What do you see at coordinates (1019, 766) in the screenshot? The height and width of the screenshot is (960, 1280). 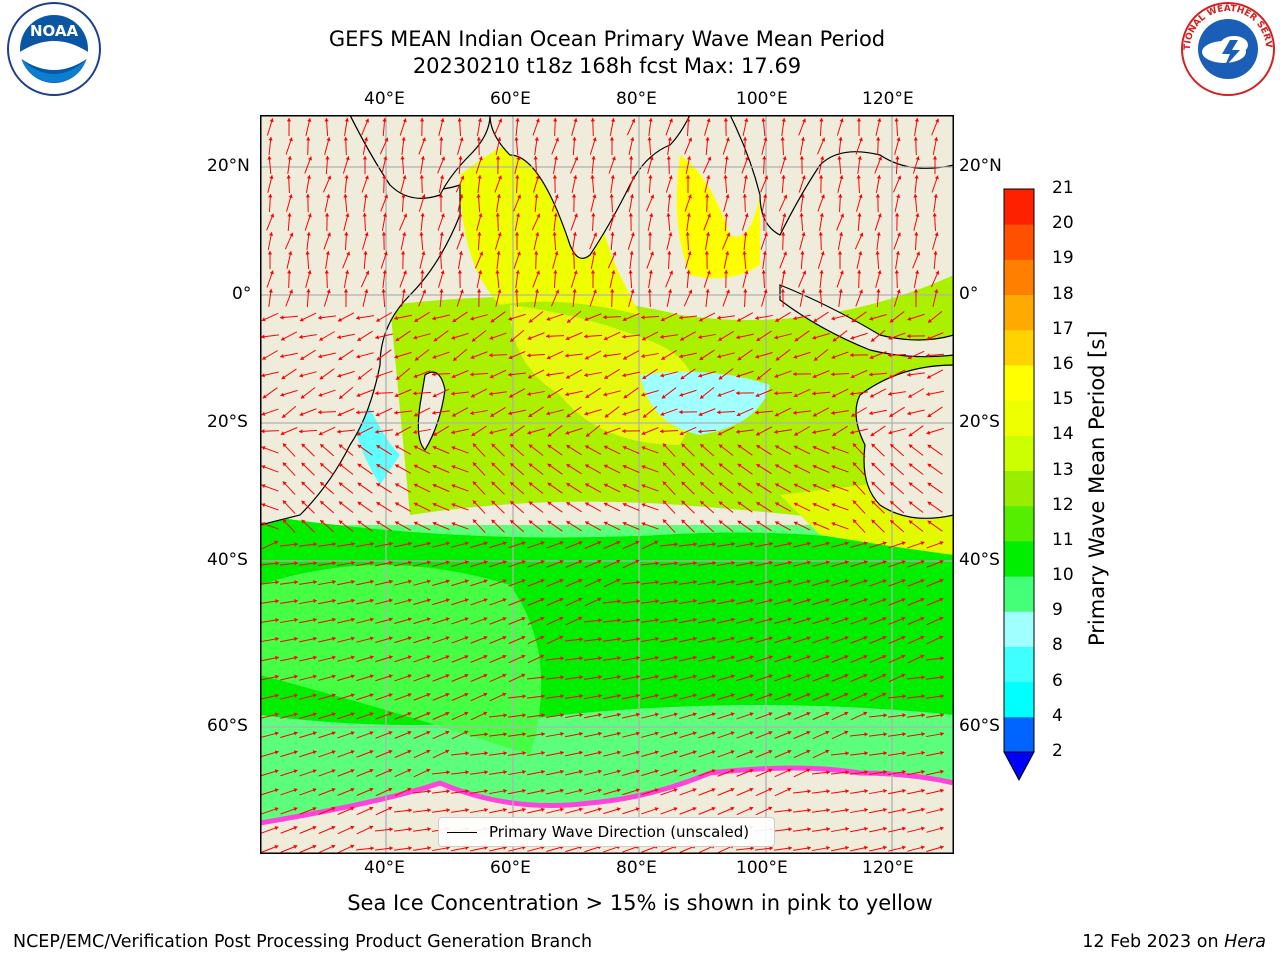 I see `colorbar-extend-arrow` at bounding box center [1019, 766].